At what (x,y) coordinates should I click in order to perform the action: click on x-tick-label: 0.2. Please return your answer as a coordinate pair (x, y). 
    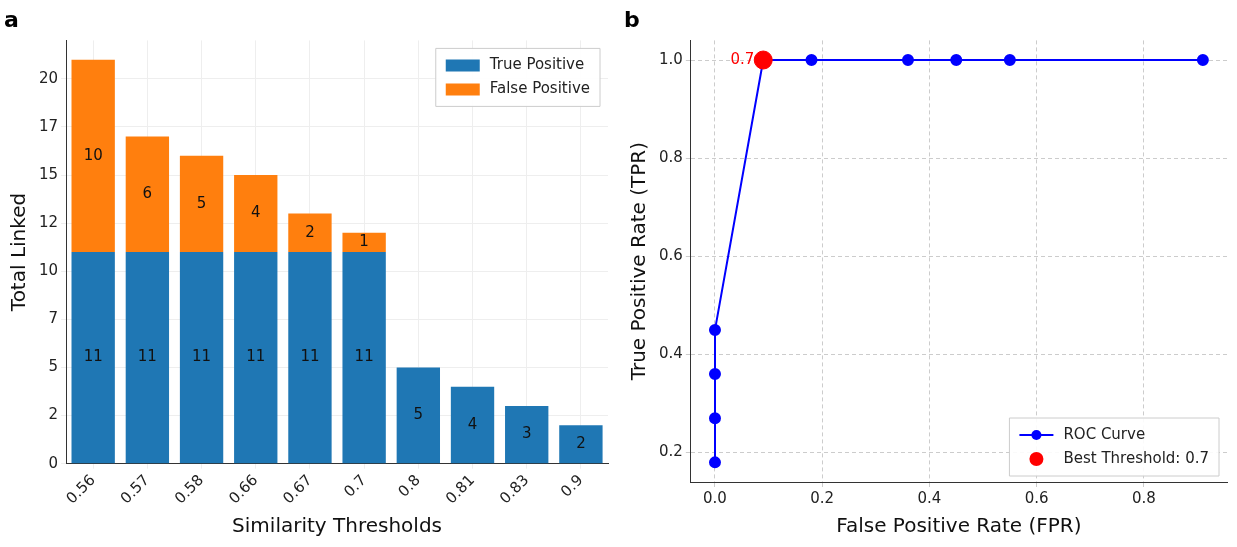
    Looking at the image, I should click on (822, 497).